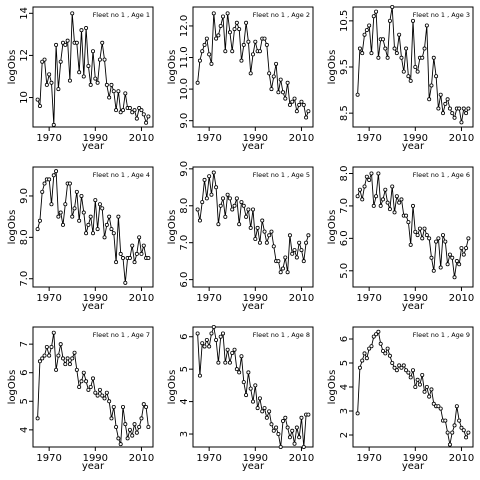 This screenshot has width=480, height=480. What do you see at coordinates (184, 121) in the screenshot?
I see `y-tick-label: 9.0` at bounding box center [184, 121].